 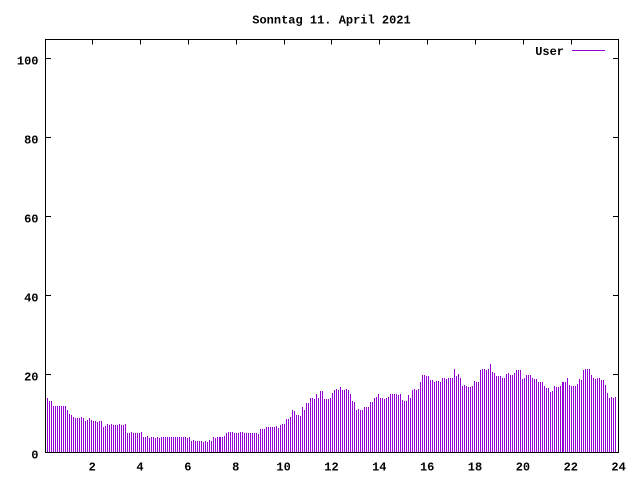 I want to click on svg-text: 16, so click(x=427, y=468).